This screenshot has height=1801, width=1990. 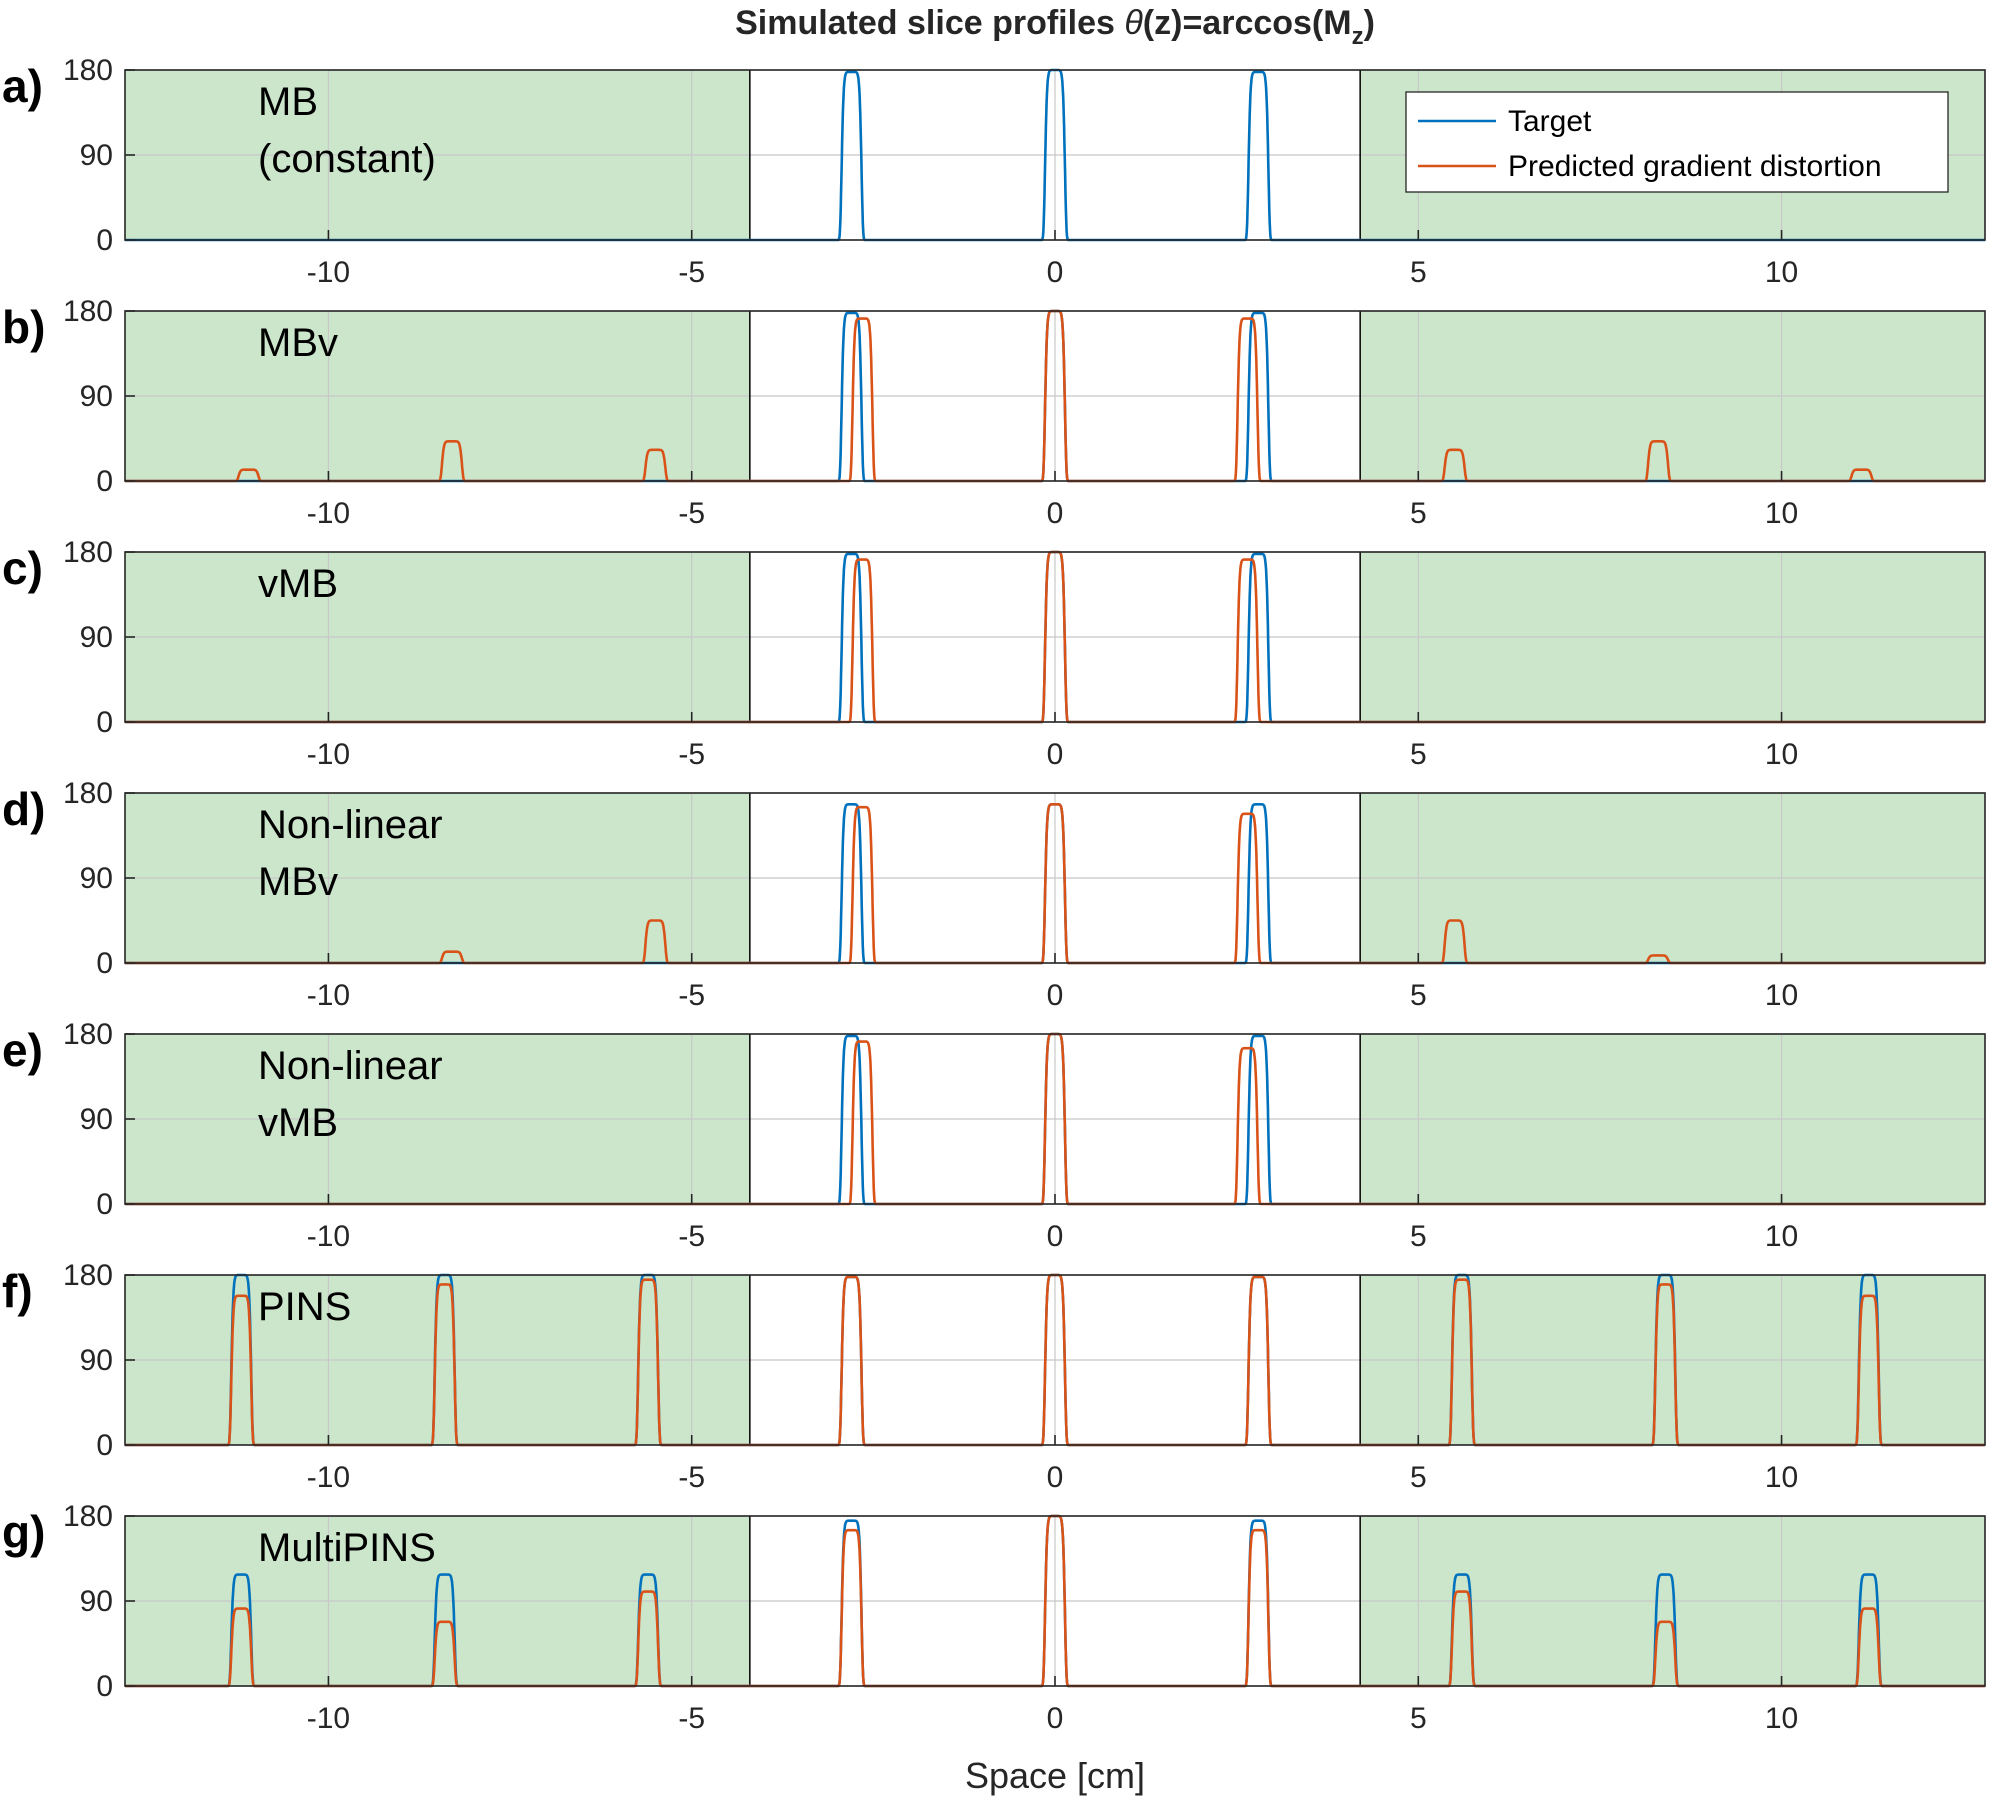 I want to click on panel-label: g), so click(x=23, y=1532).